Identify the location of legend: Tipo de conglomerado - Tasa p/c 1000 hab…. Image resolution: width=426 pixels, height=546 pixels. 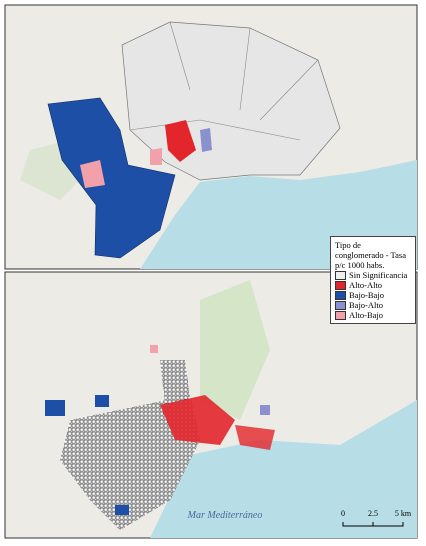
(373, 280).